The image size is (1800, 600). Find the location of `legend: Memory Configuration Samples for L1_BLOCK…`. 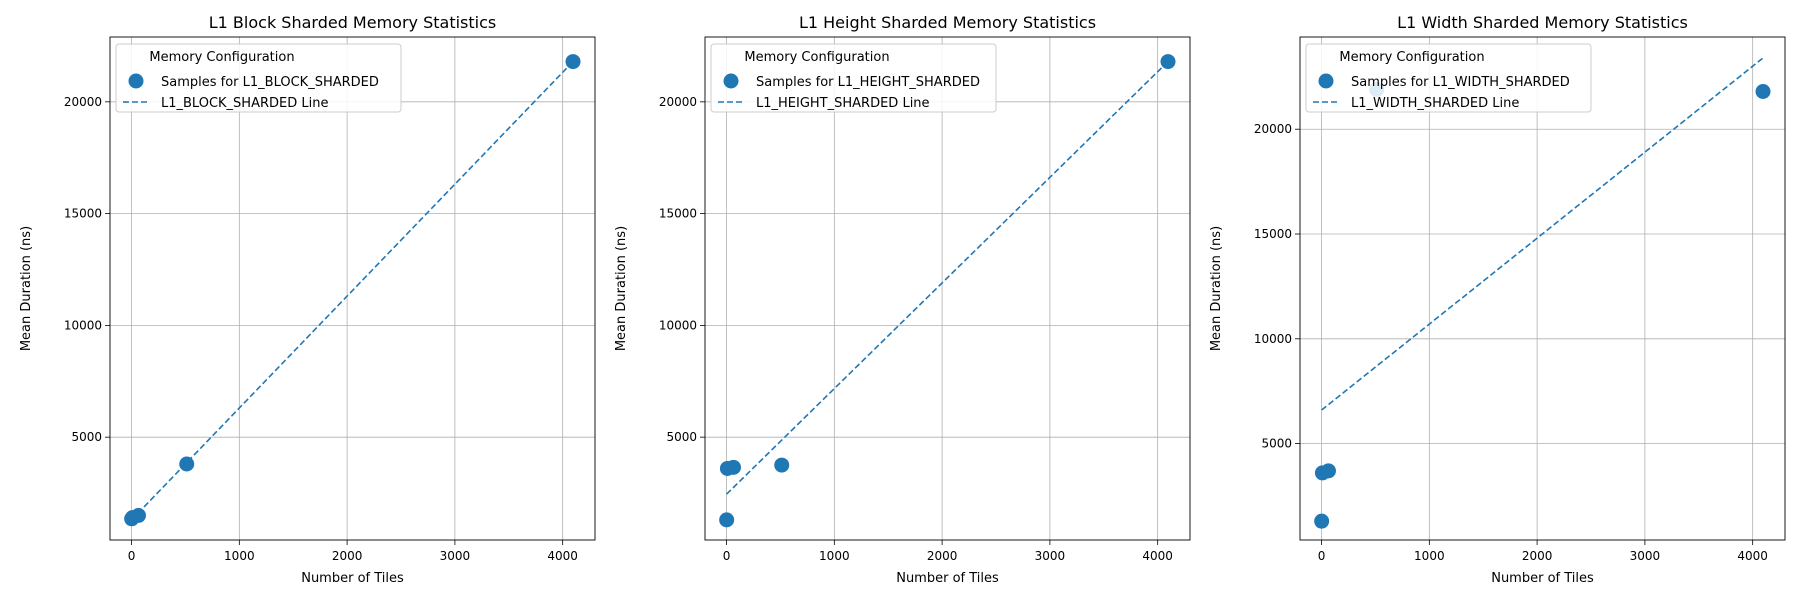

legend: Memory Configuration Samples for L1_BLOCK… is located at coordinates (258, 78).